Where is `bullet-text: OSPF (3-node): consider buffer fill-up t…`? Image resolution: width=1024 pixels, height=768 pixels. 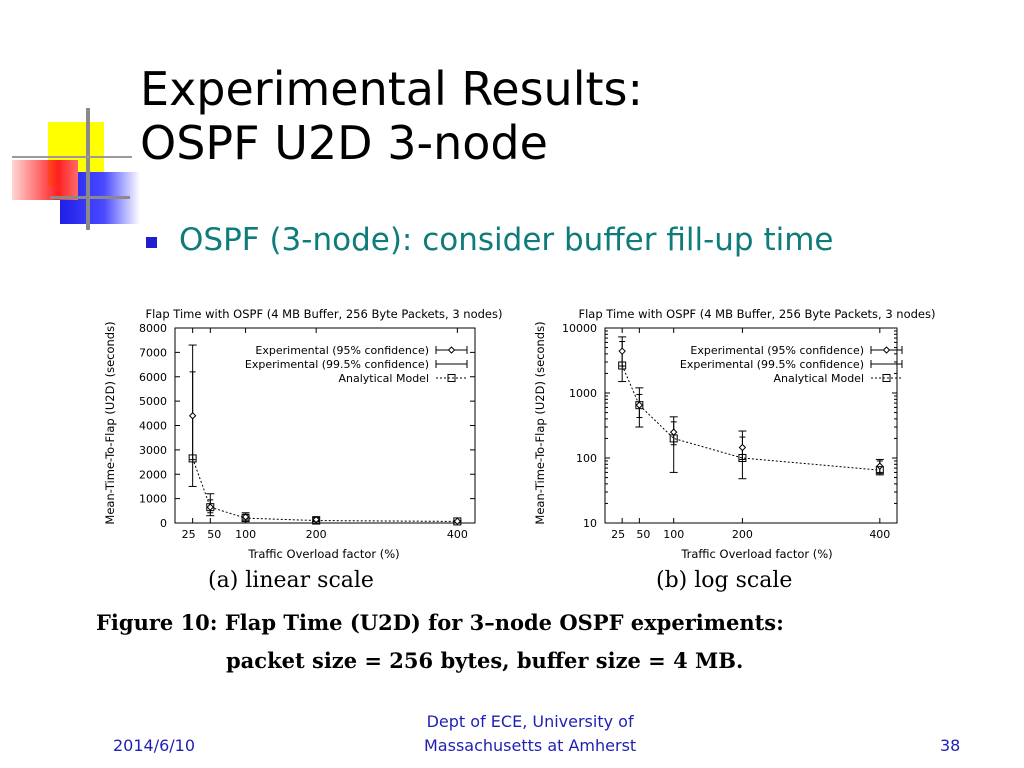
bullet-text: OSPF (3-node): consider buffer fill-up t… is located at coordinates (506, 240).